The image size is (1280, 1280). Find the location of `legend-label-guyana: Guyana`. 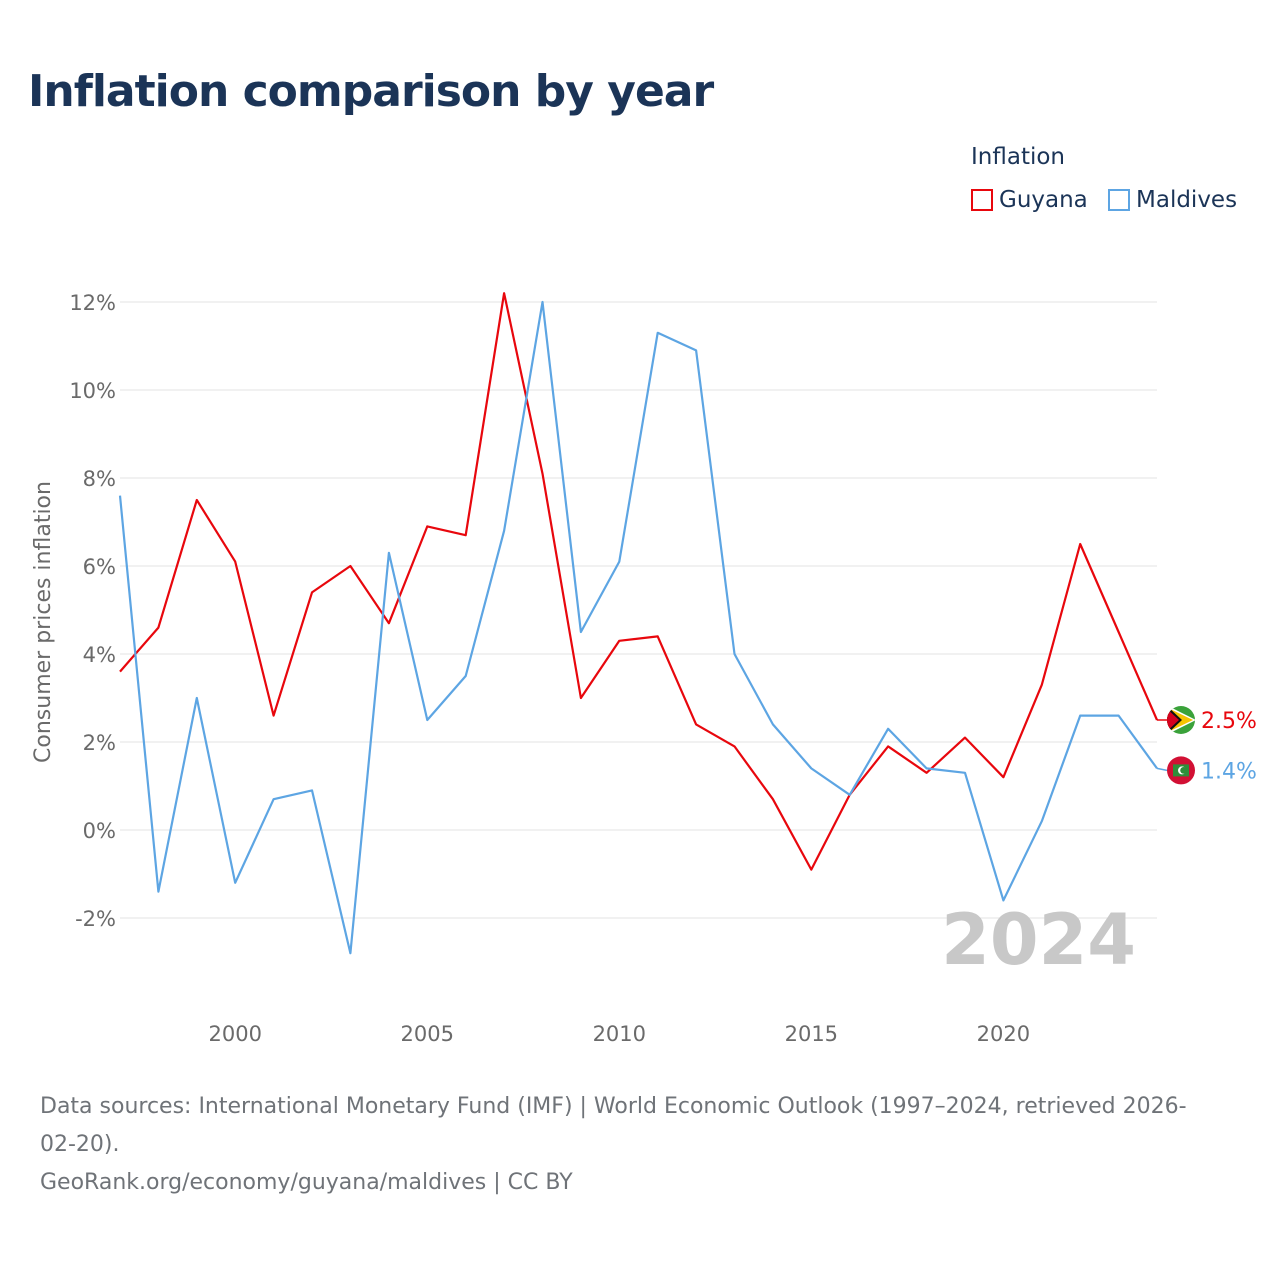

legend-label-guyana: Guyana is located at coordinates (1043, 200).